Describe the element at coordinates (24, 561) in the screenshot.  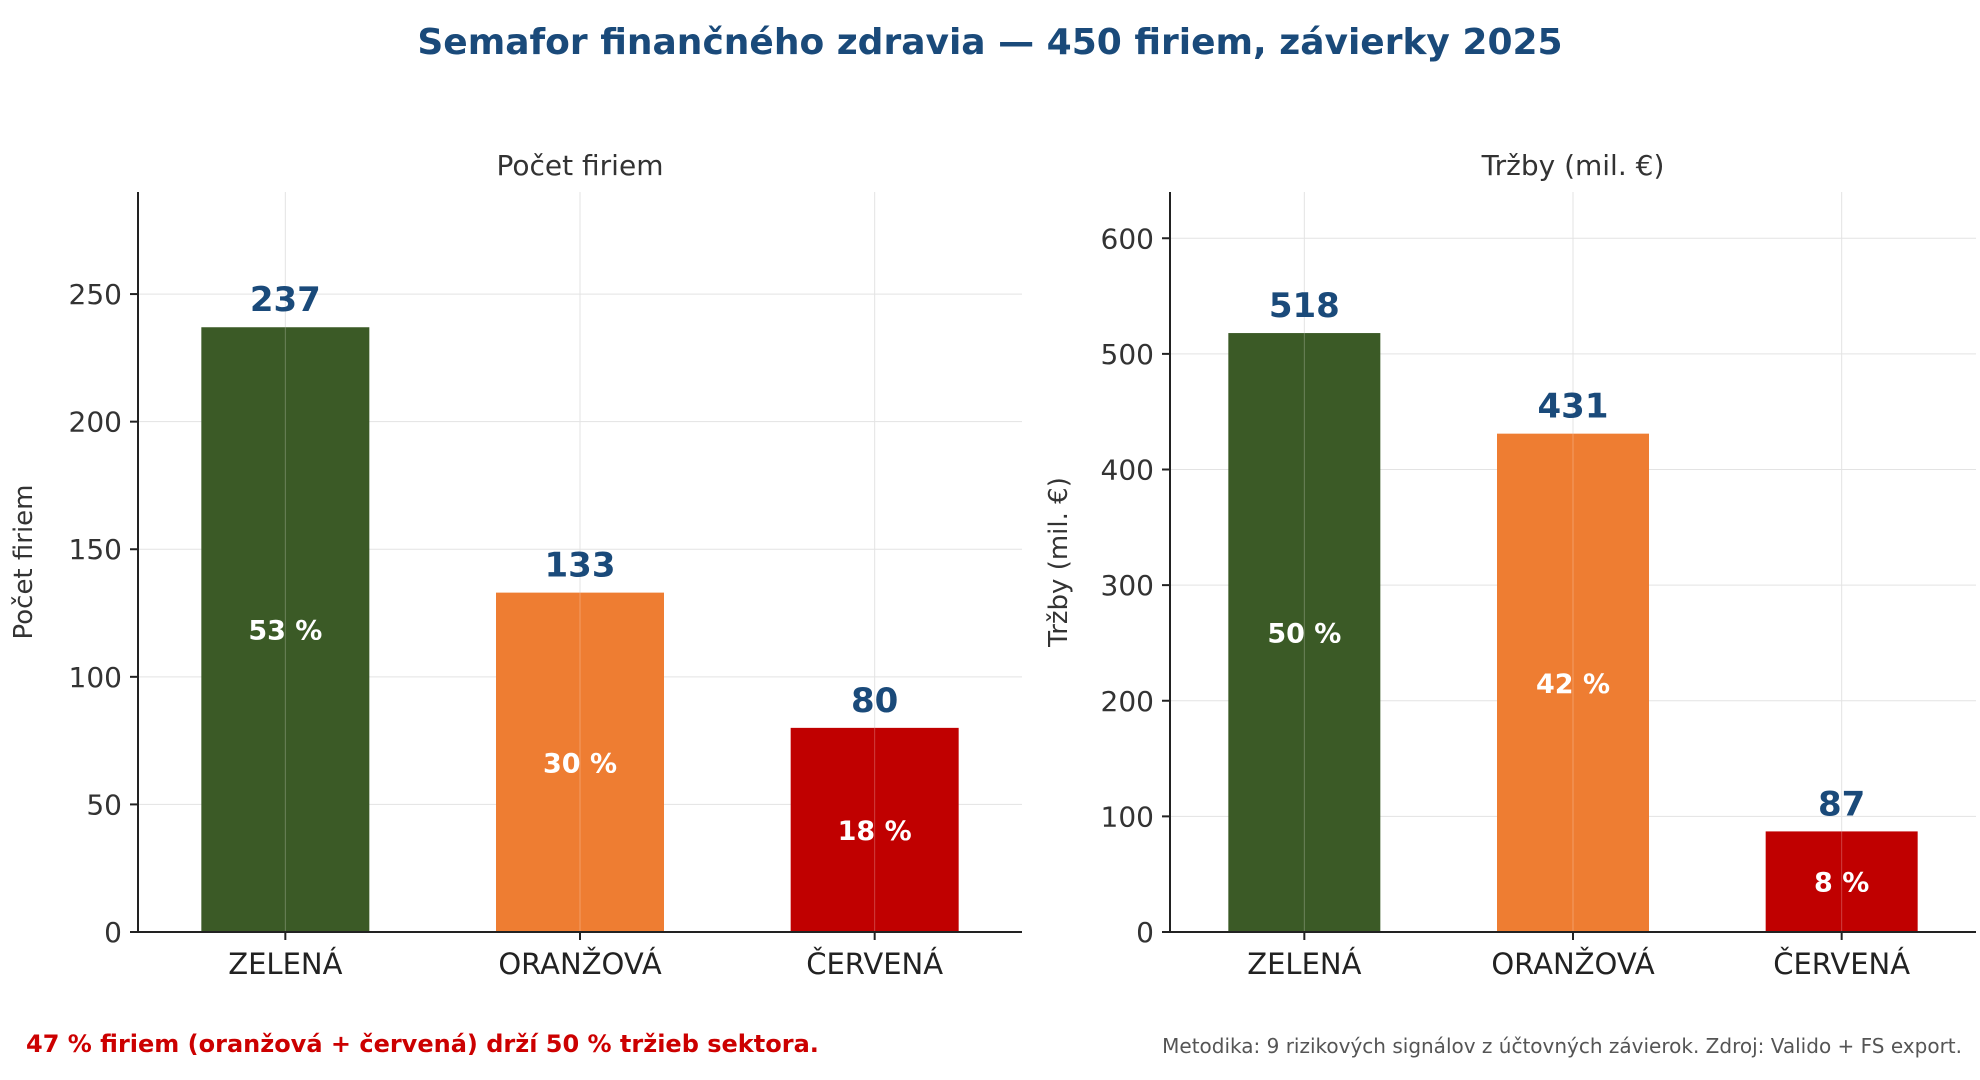
I see `y-axis-label: Počet firiem` at that location.